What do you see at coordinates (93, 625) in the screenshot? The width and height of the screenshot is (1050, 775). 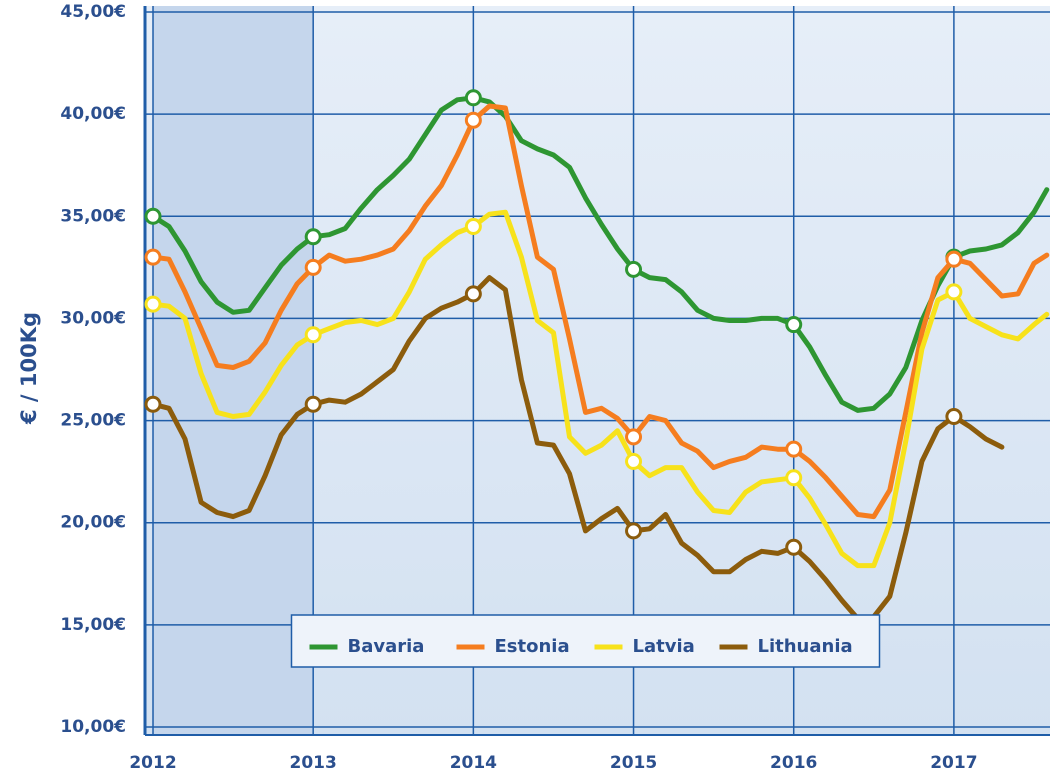 I see `y-tick-label: 15,00€` at bounding box center [93, 625].